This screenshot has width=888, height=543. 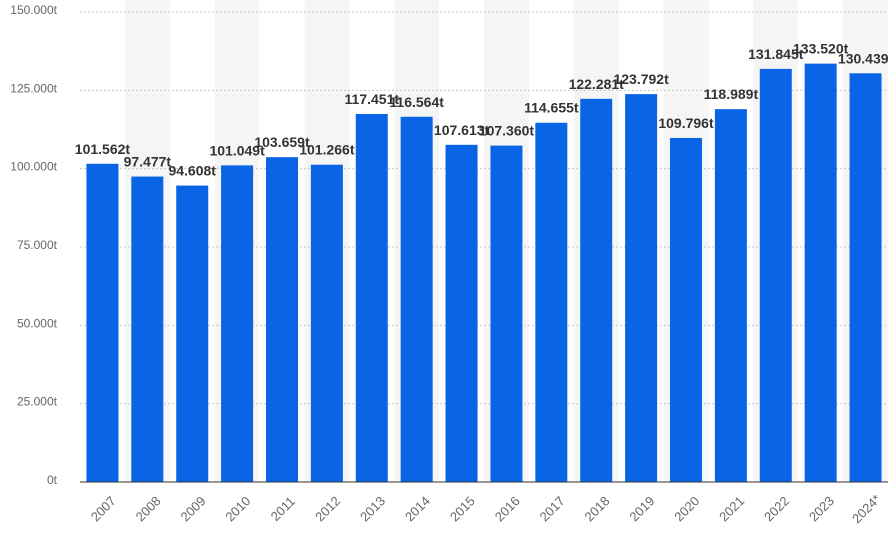 What do you see at coordinates (33, 88) in the screenshot?
I see `y-tick-label: 125.000t` at bounding box center [33, 88].